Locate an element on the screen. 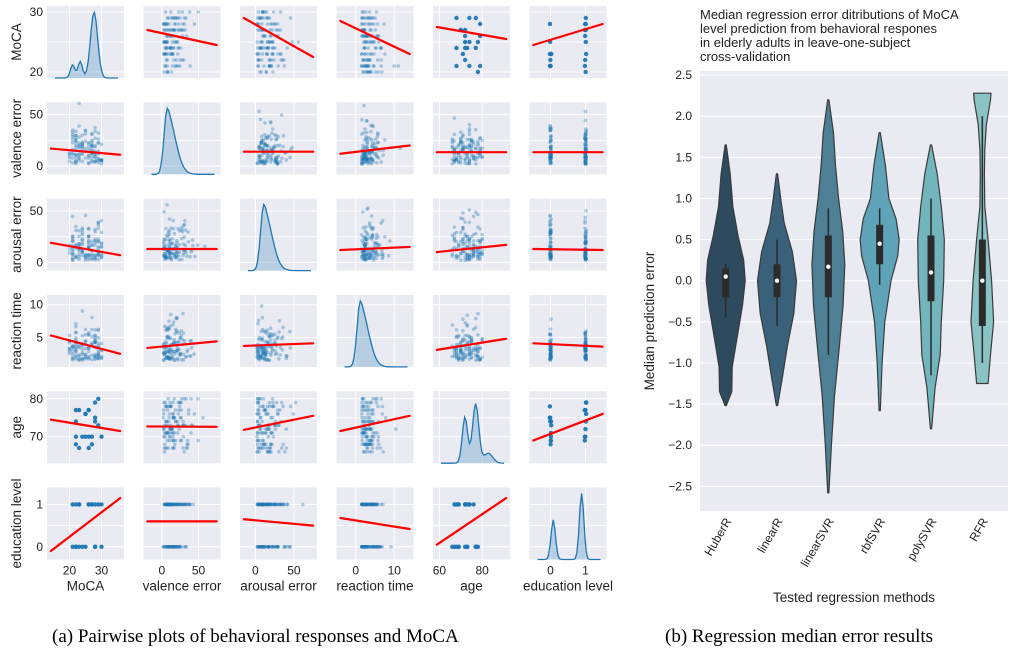 The image size is (1009, 659). panel-arousal-error-vs-education-level is located at coordinates (568, 234).